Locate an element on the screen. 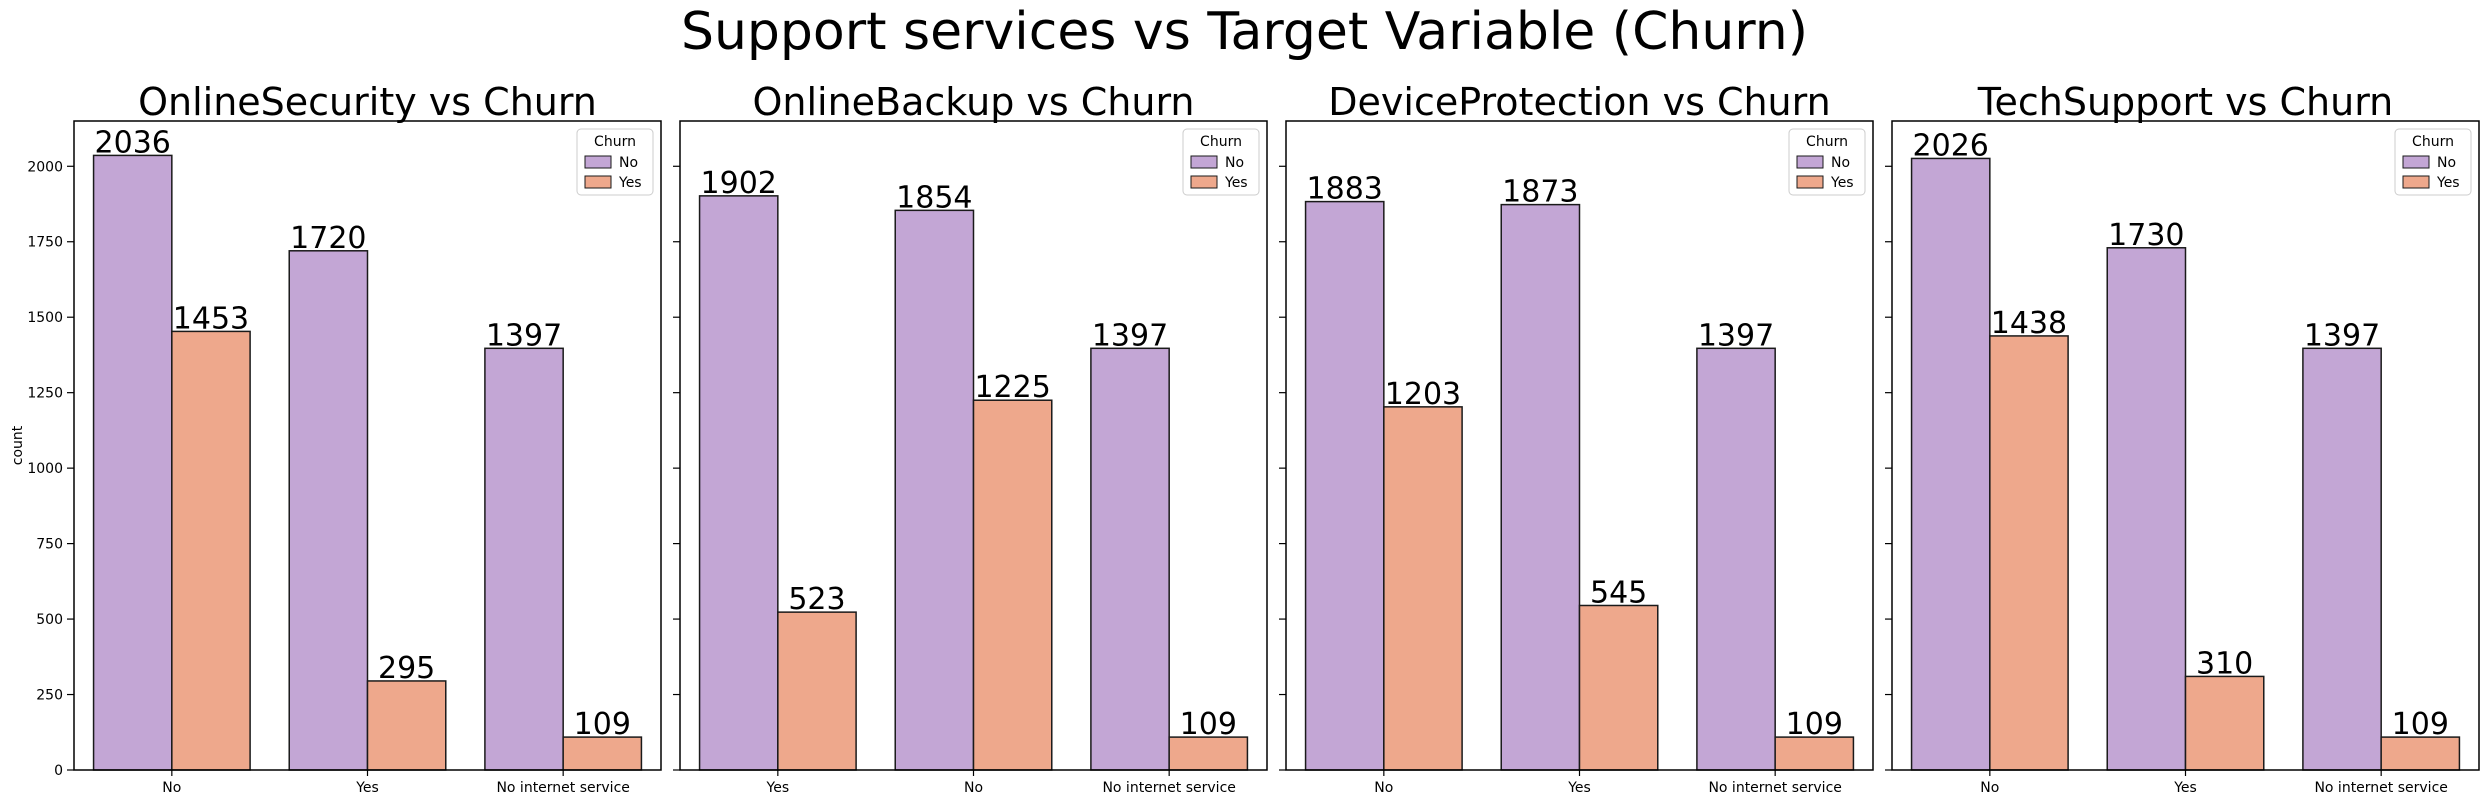 This screenshot has height=804, width=2489. y-tick-label: 250 is located at coordinates (49, 696).